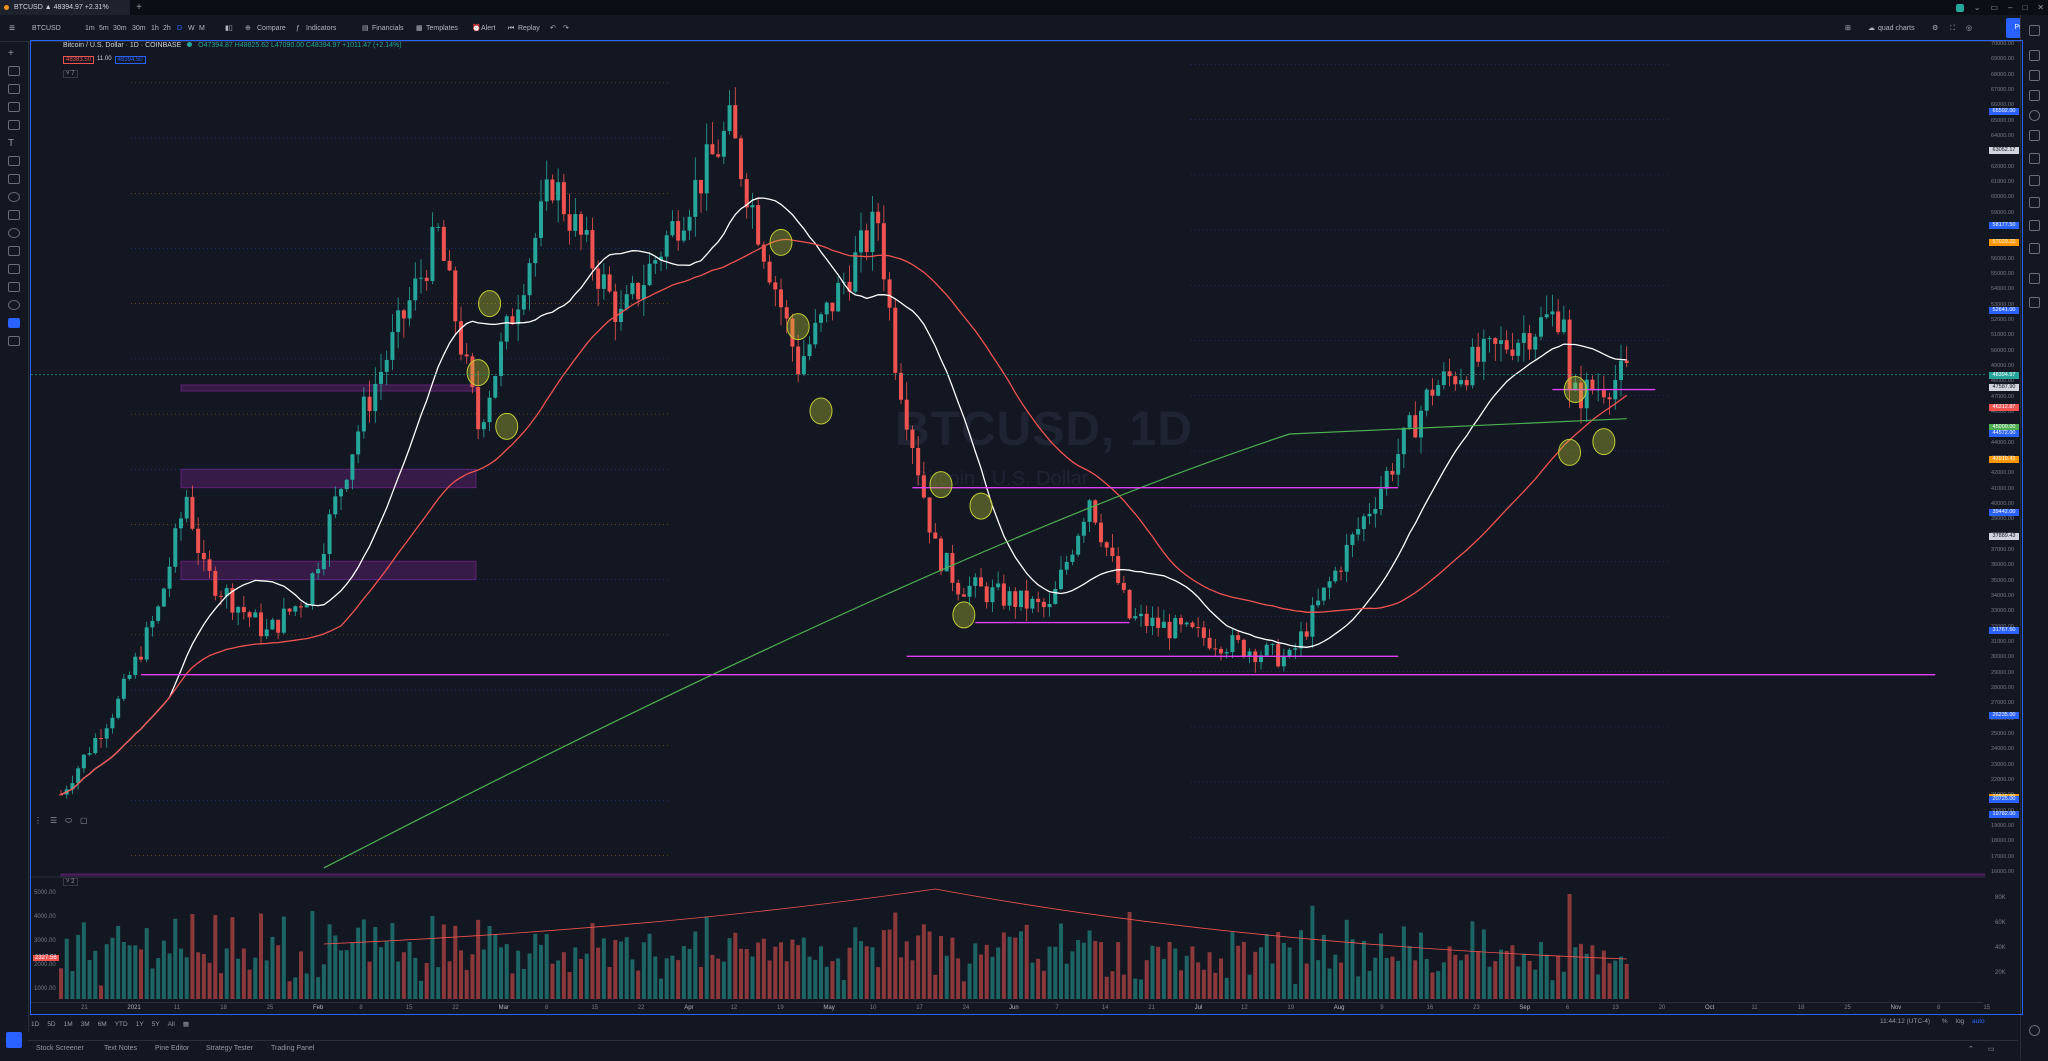 This screenshot has height=1061, width=2048. I want to click on screen-icon: ▭, so click(1994, 7).